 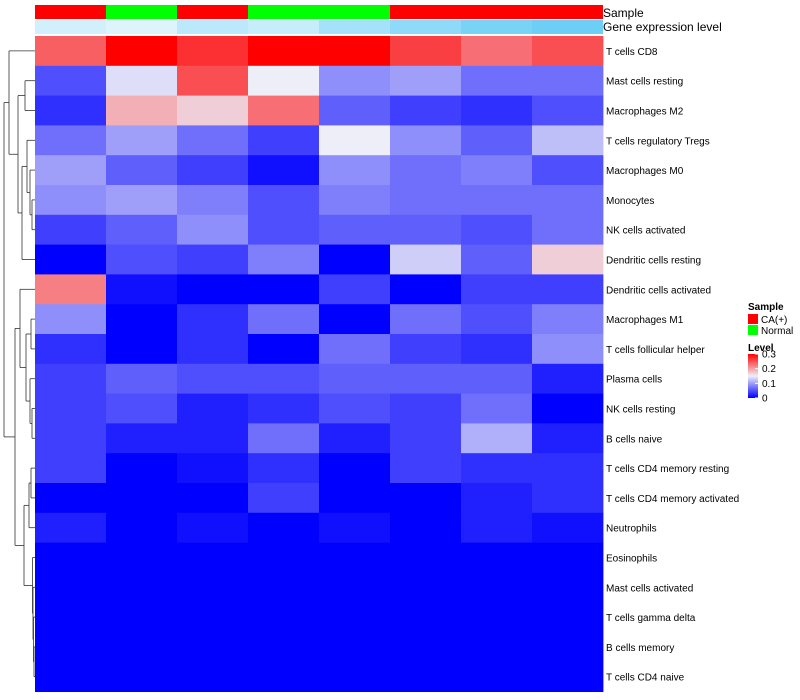 What do you see at coordinates (634, 439) in the screenshot?
I see `row-label: B cells naive` at bounding box center [634, 439].